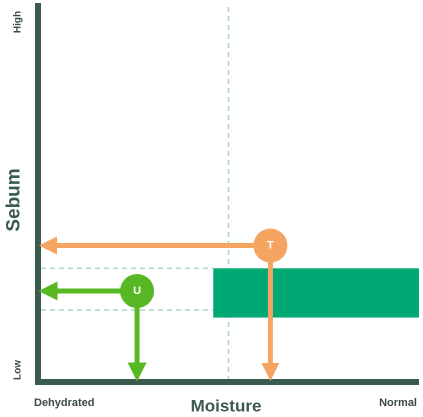 Image resolution: width=423 pixels, height=417 pixels. I want to click on point-u-marker, so click(137, 291).